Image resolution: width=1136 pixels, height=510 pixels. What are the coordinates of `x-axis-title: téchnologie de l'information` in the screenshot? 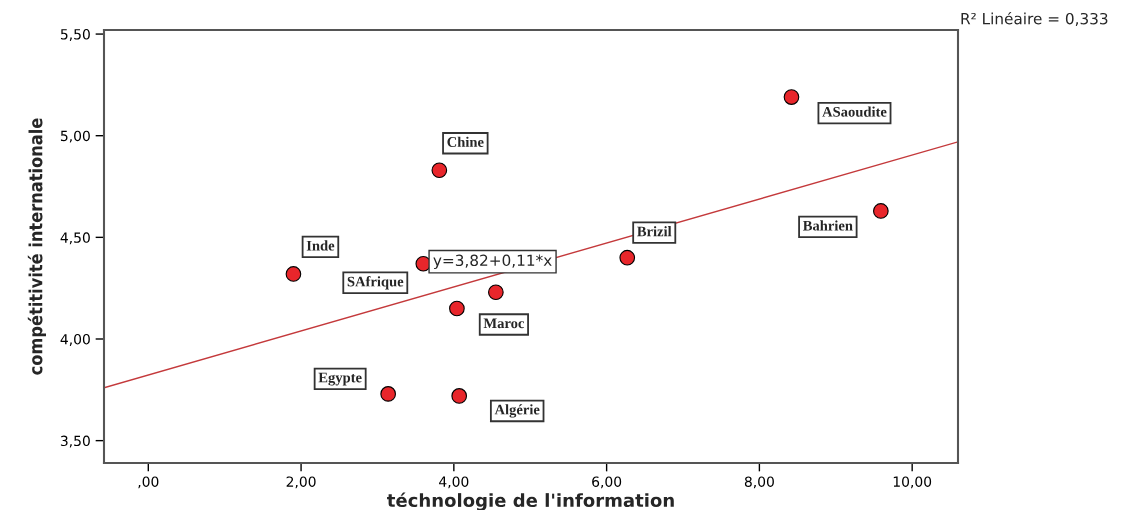 It's located at (530, 501).